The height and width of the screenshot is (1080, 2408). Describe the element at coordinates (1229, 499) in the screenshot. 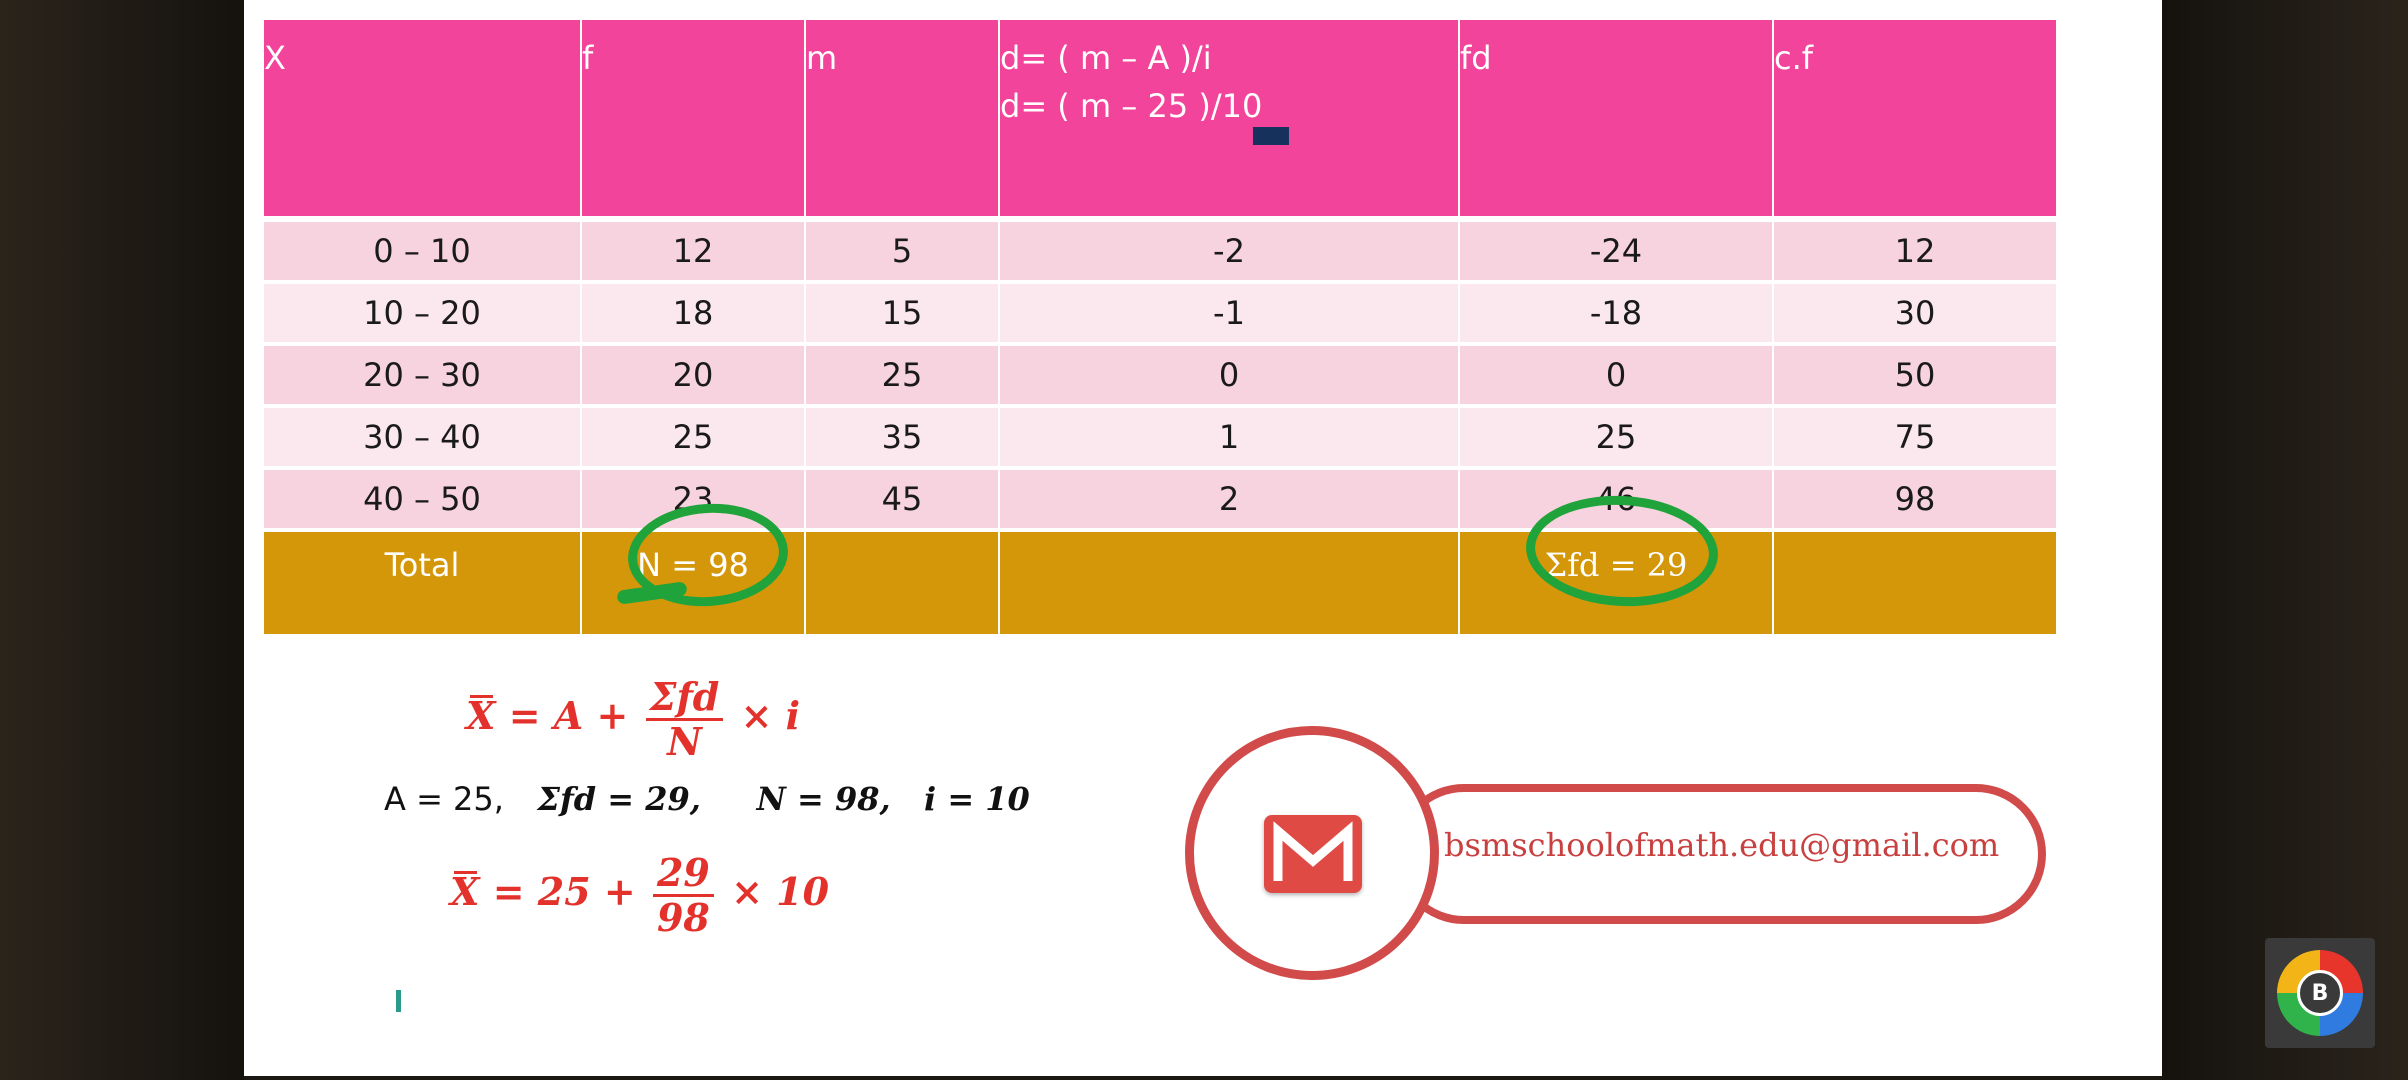

I see `cell-d: 2` at that location.